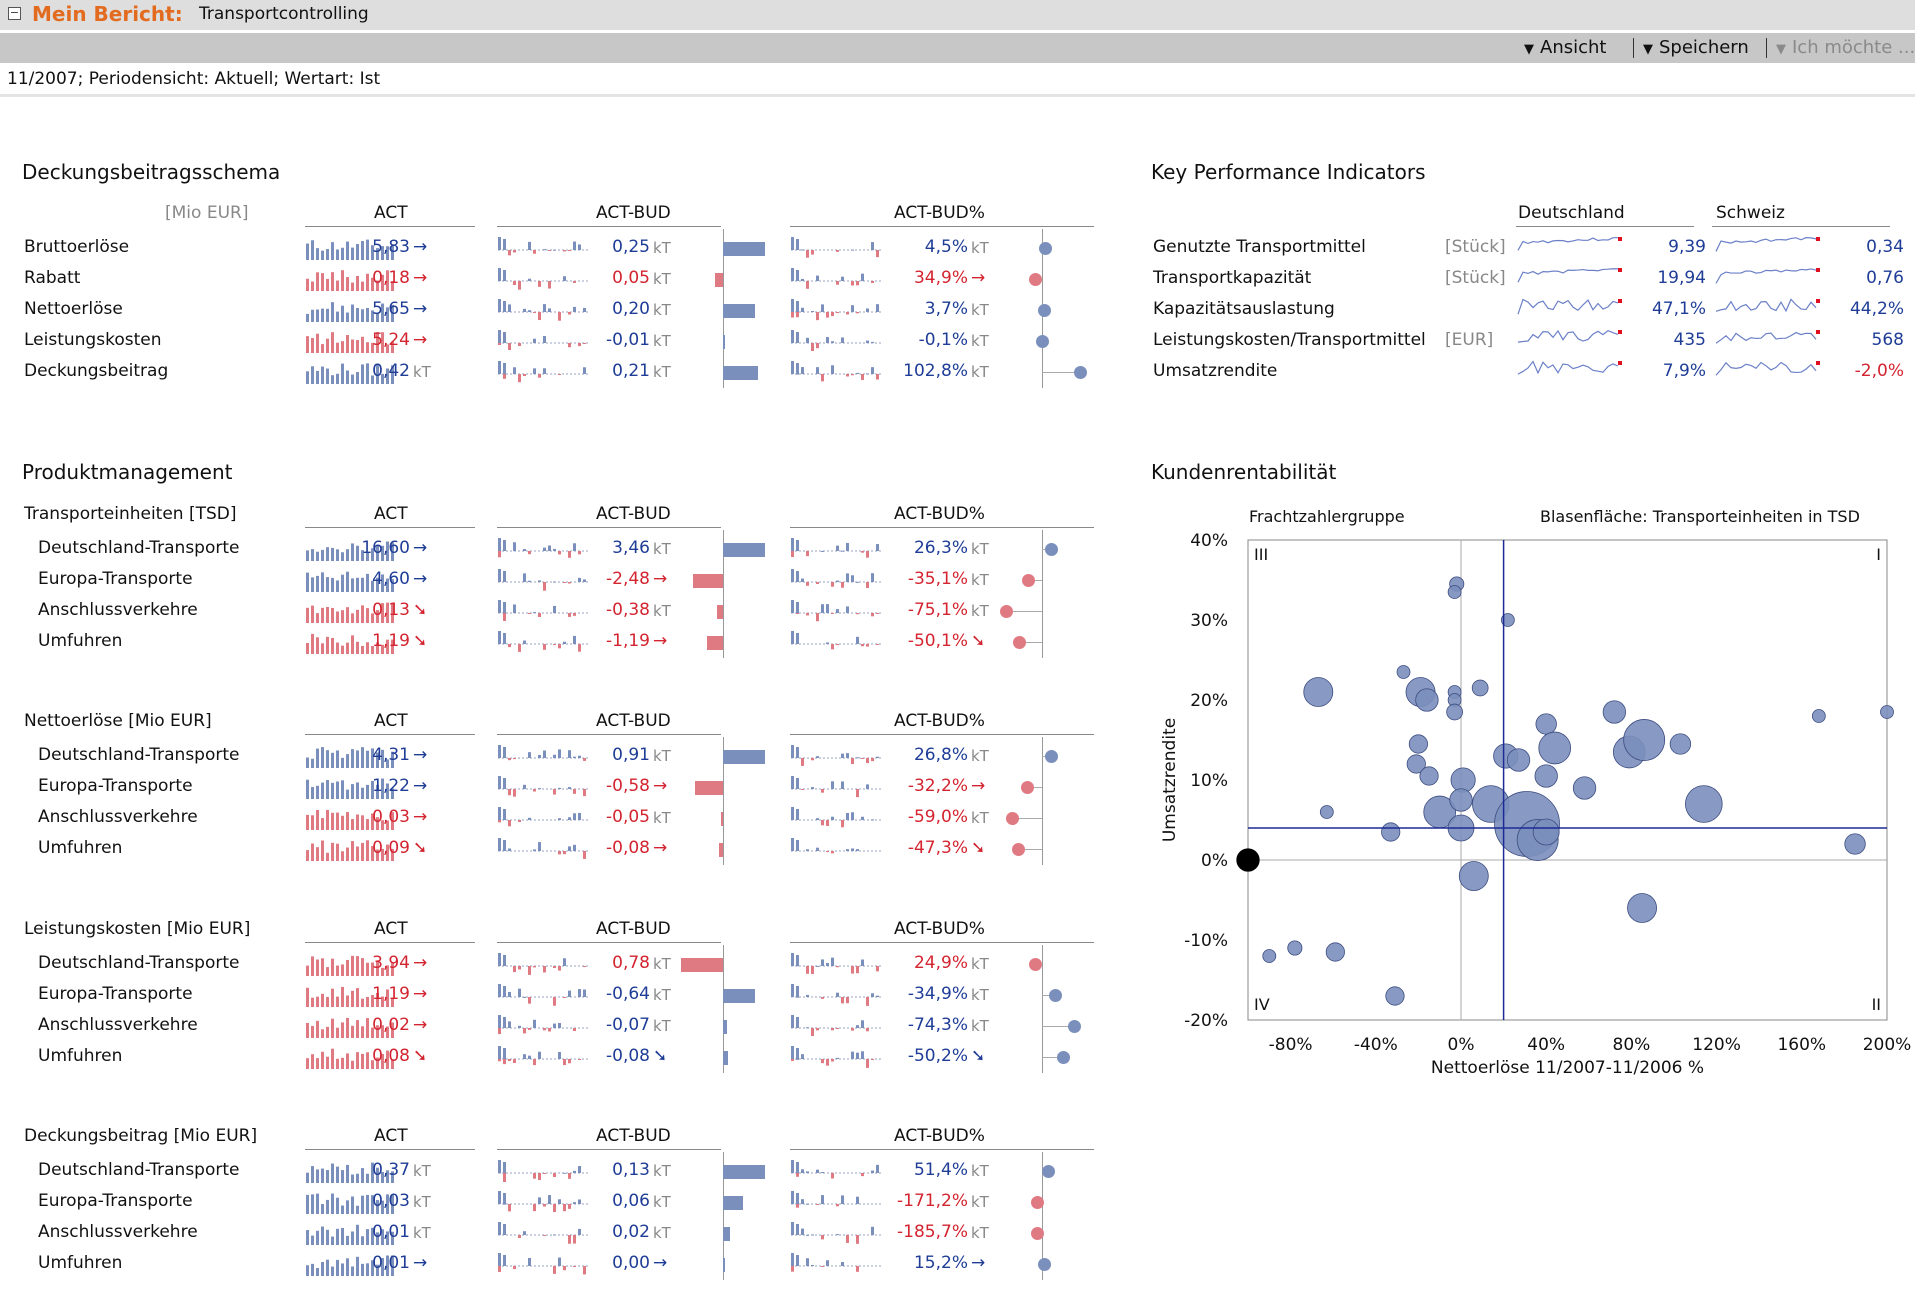 The width and height of the screenshot is (1915, 1290). Describe the element at coordinates (946, 309) in the screenshot. I see `act-bud-pct-value: 3,7%` at that location.